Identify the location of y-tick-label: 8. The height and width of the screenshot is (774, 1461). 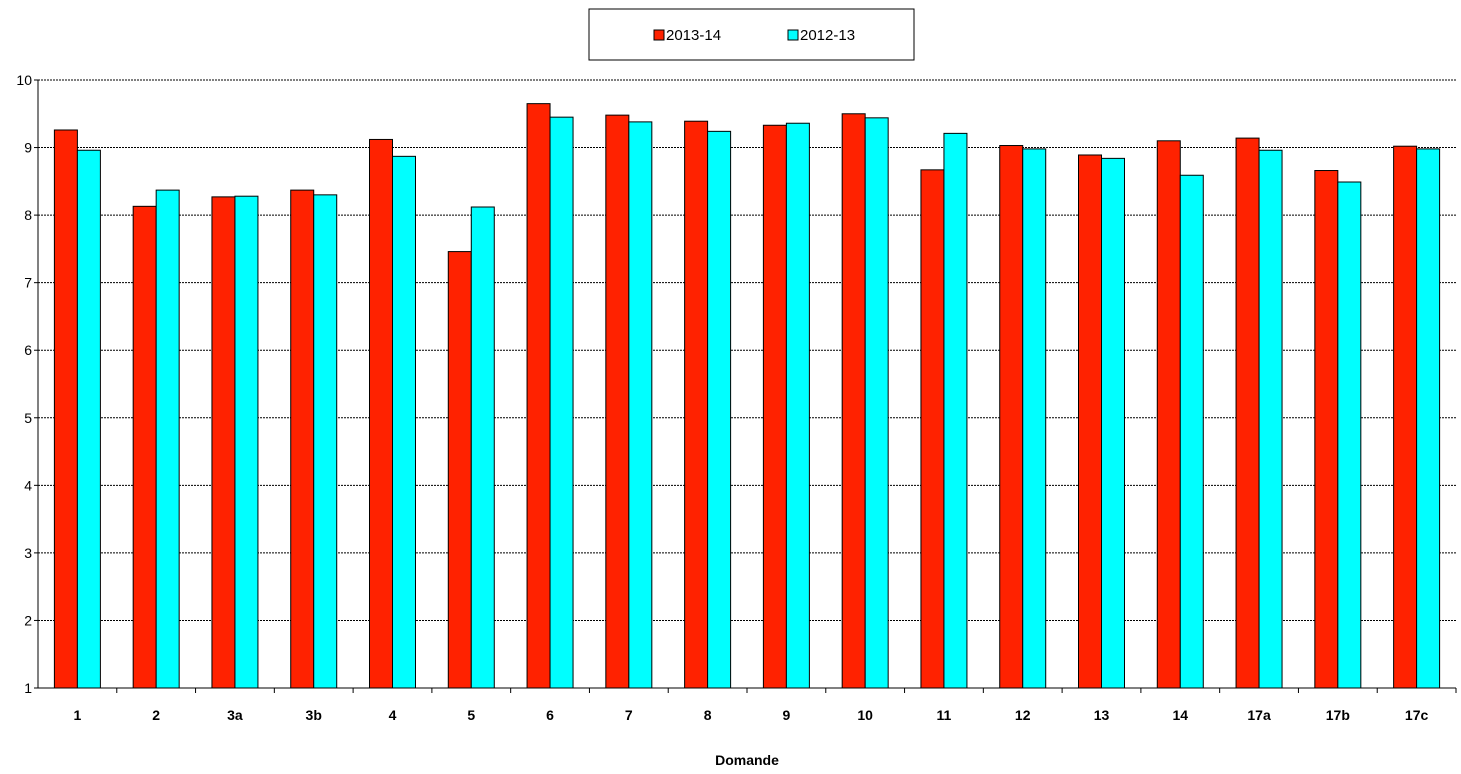
(28, 215).